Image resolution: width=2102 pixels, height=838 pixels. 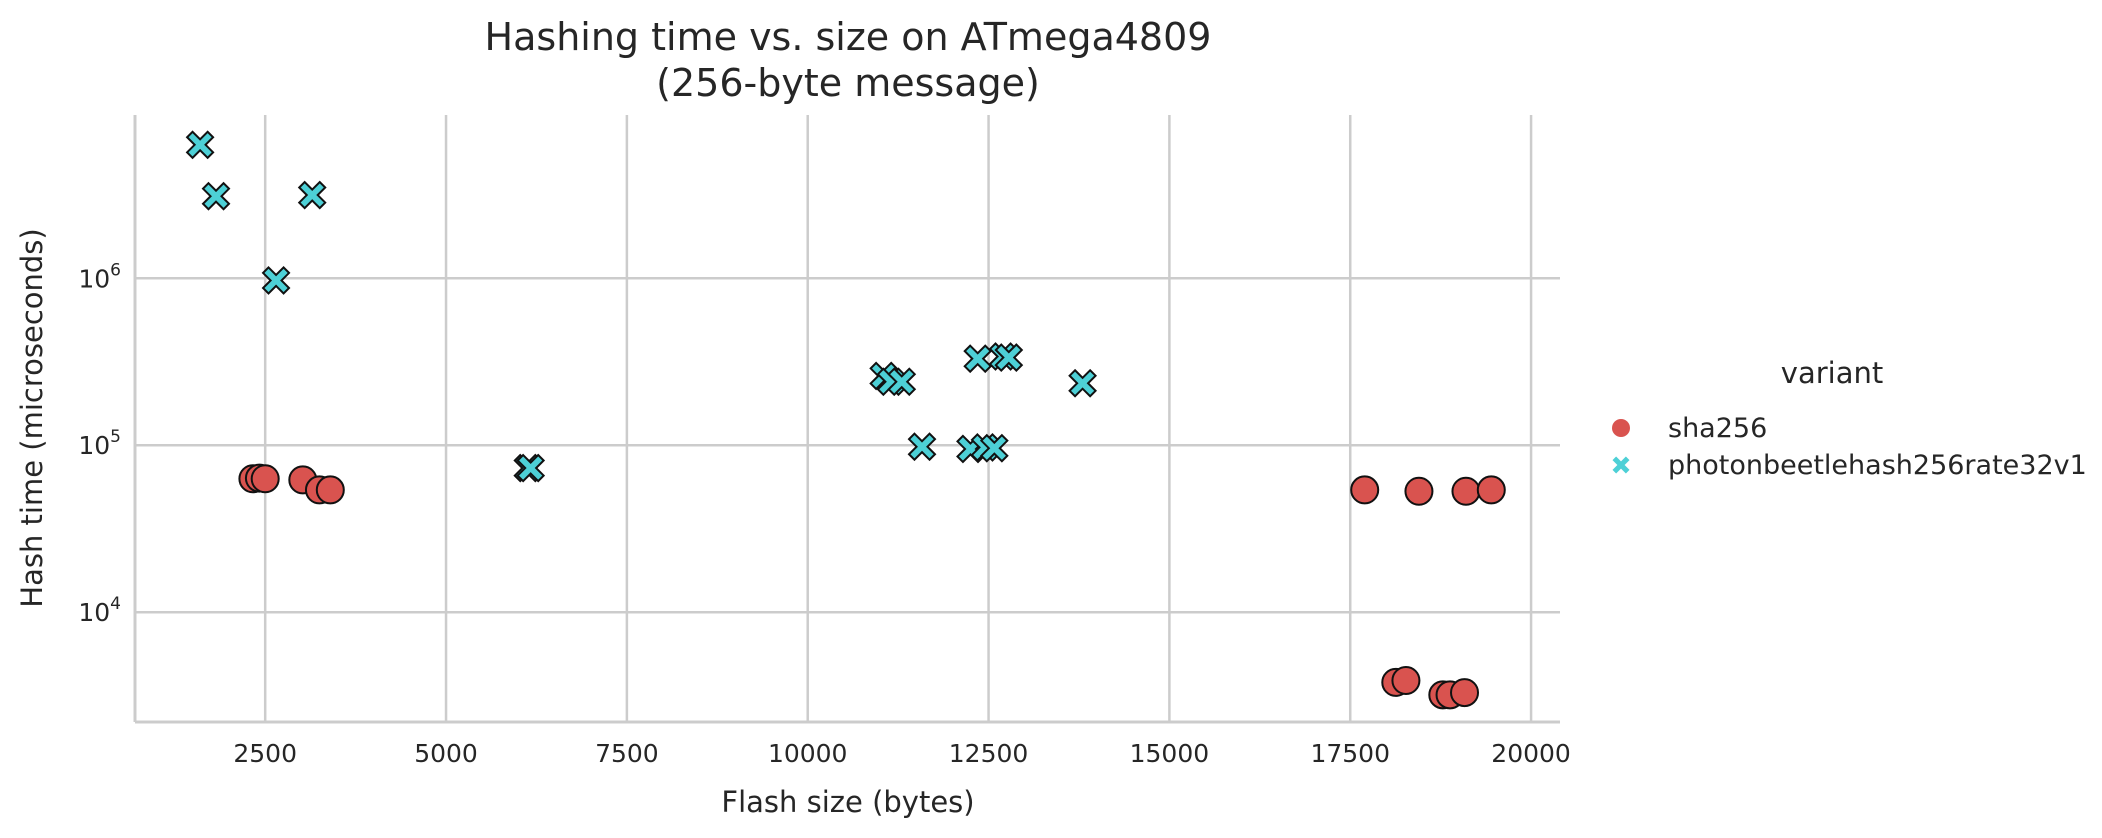 What do you see at coordinates (1621, 428) in the screenshot?
I see `legend-marker-sha256` at bounding box center [1621, 428].